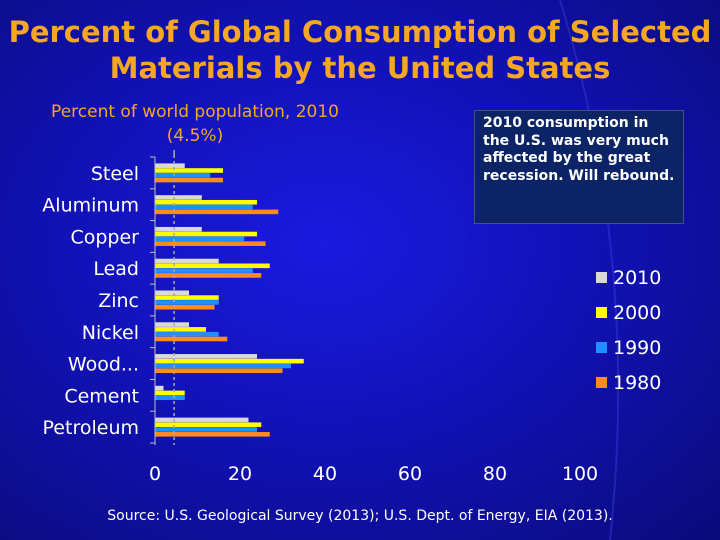 This screenshot has height=540, width=720. I want to click on bar-zinc-2010, so click(172, 293).